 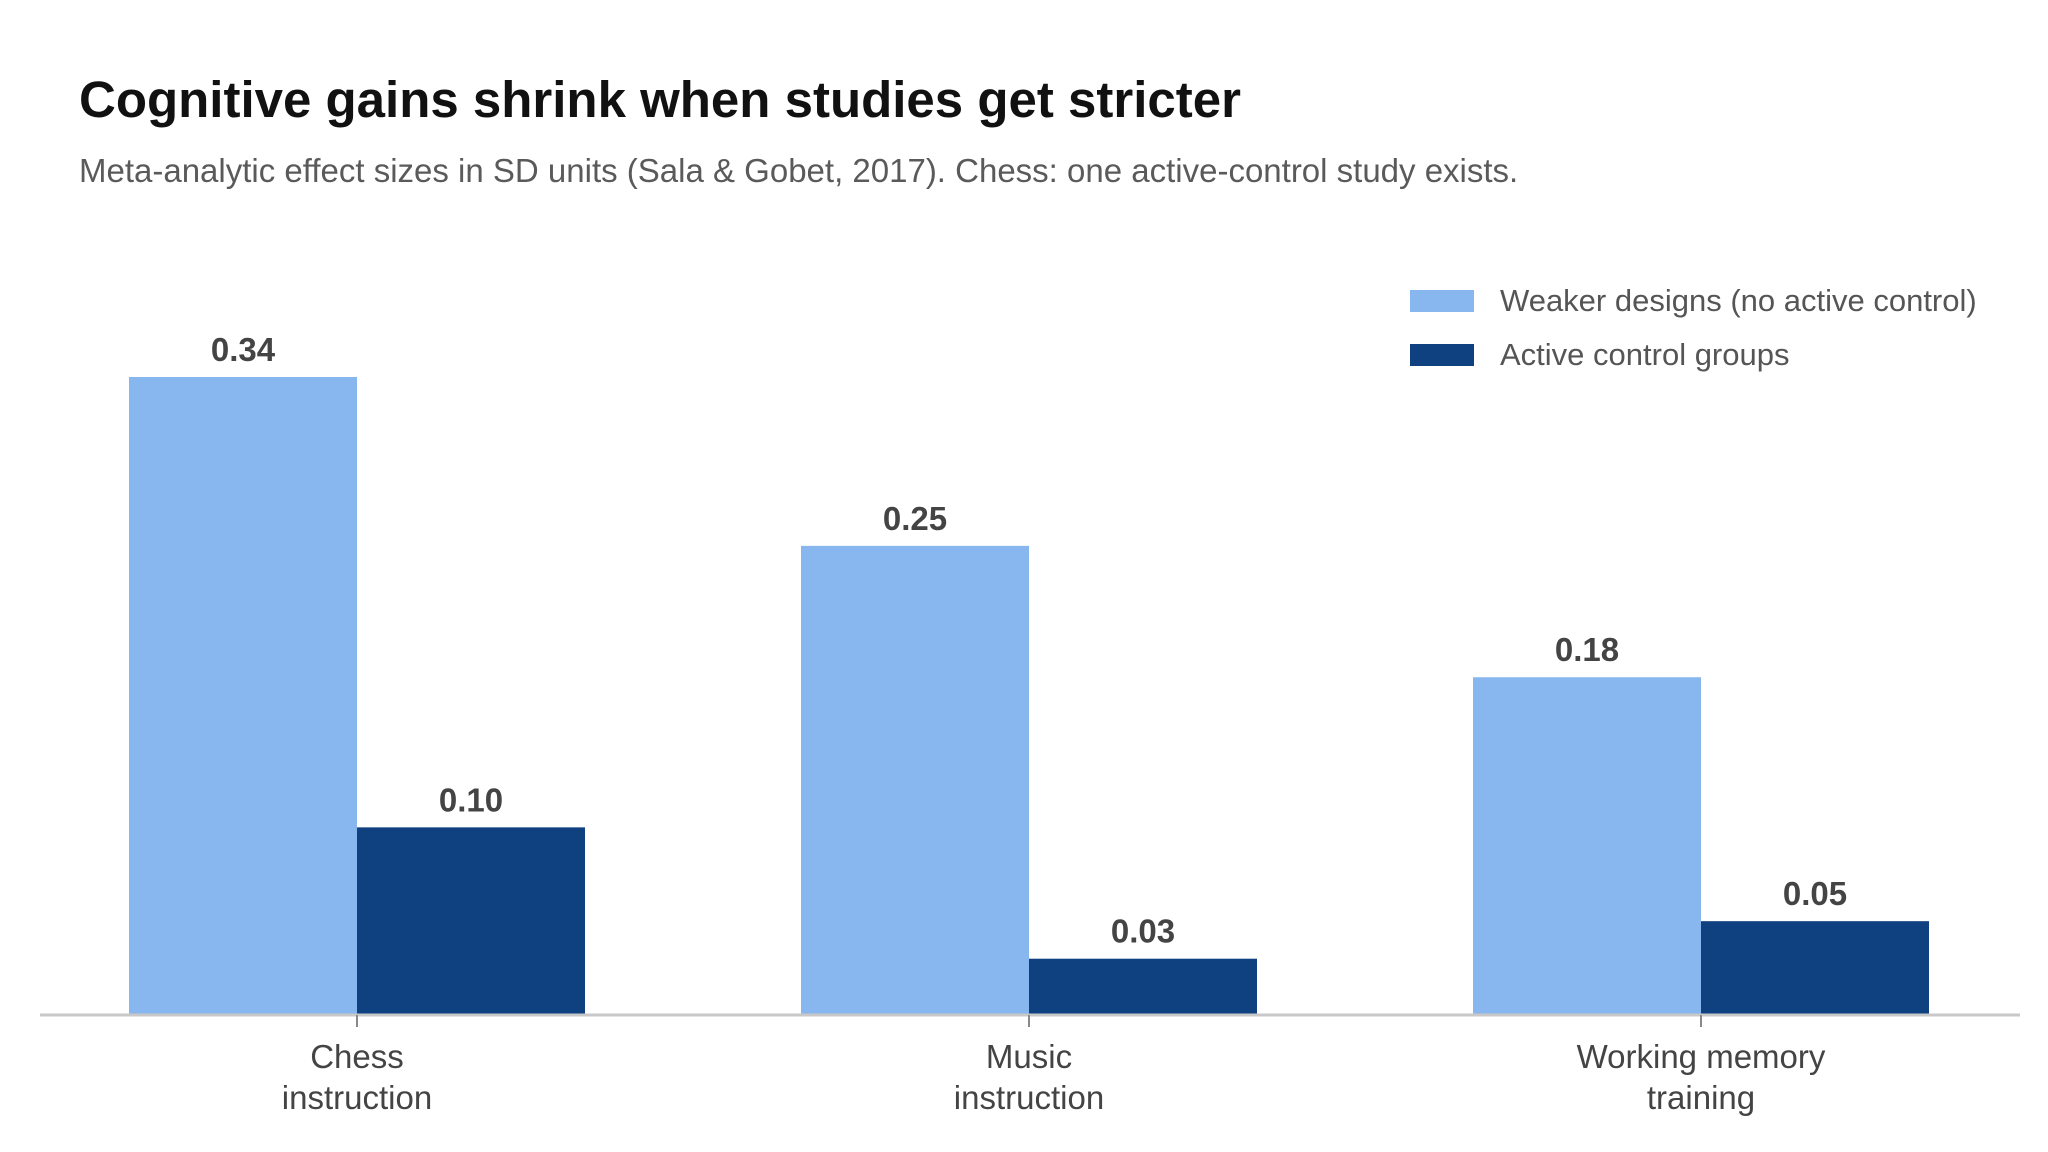 What do you see at coordinates (1442, 355) in the screenshot?
I see `legend-swatch-active` at bounding box center [1442, 355].